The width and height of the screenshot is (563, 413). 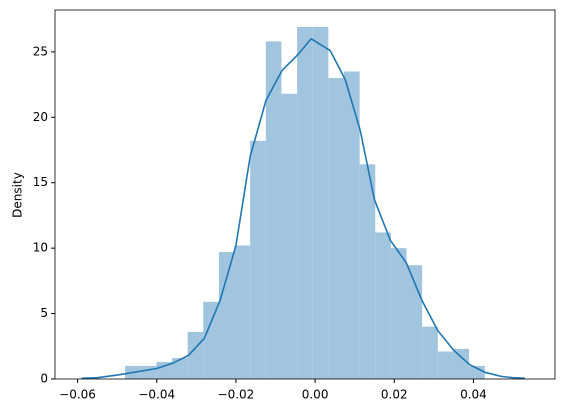 What do you see at coordinates (40, 248) in the screenshot?
I see `y-tick-label: 10` at bounding box center [40, 248].